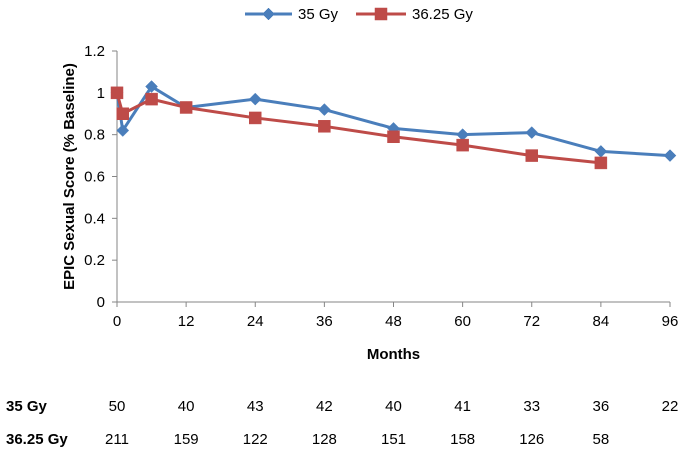 Image resolution: width=686 pixels, height=456 pixels. I want to click on risk-count: 43, so click(255, 406).